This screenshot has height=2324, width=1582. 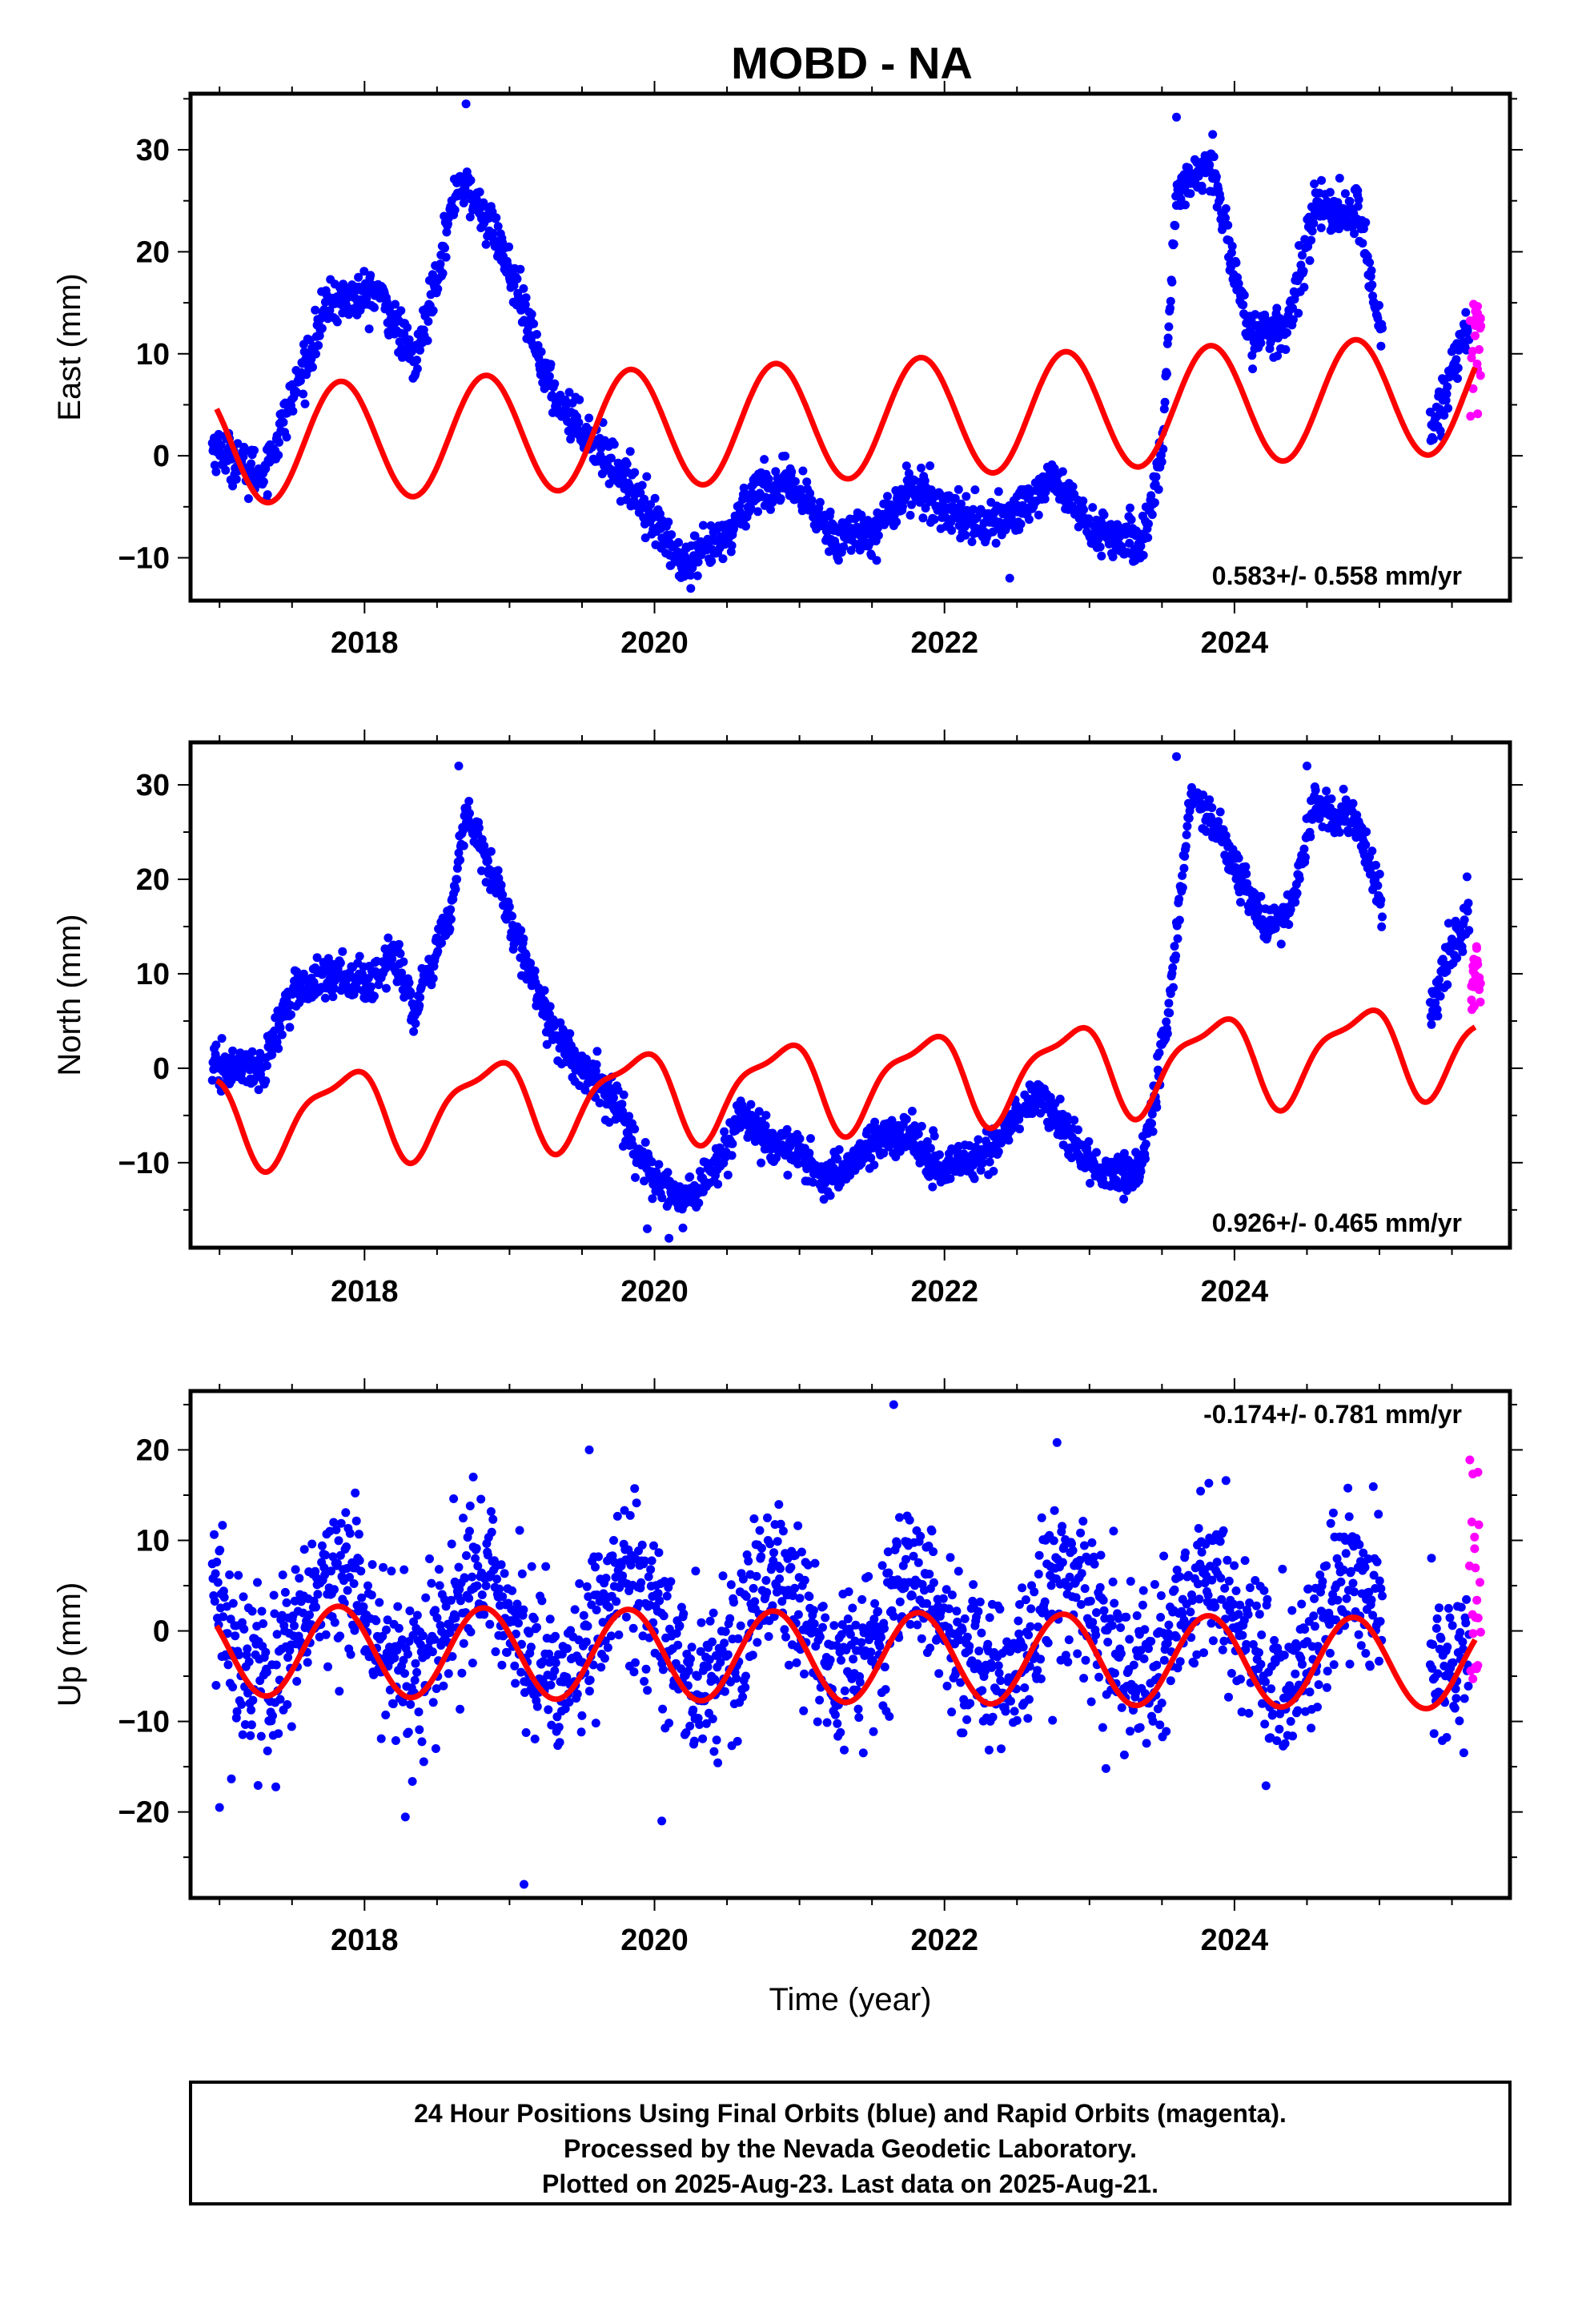 I want to click on rate-label: 0.926+/- 0.465 mm/yr, so click(x=1337, y=1222).